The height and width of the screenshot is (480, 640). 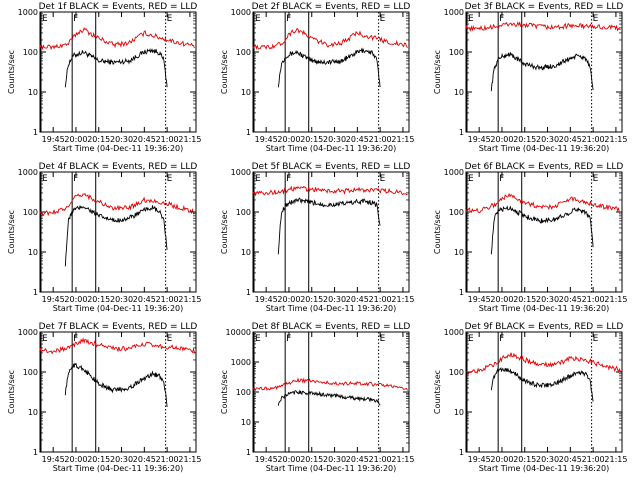 What do you see at coordinates (331, 167) in the screenshot?
I see `panel-title: Det 5f BLACK = Events, RED = LLD` at bounding box center [331, 167].